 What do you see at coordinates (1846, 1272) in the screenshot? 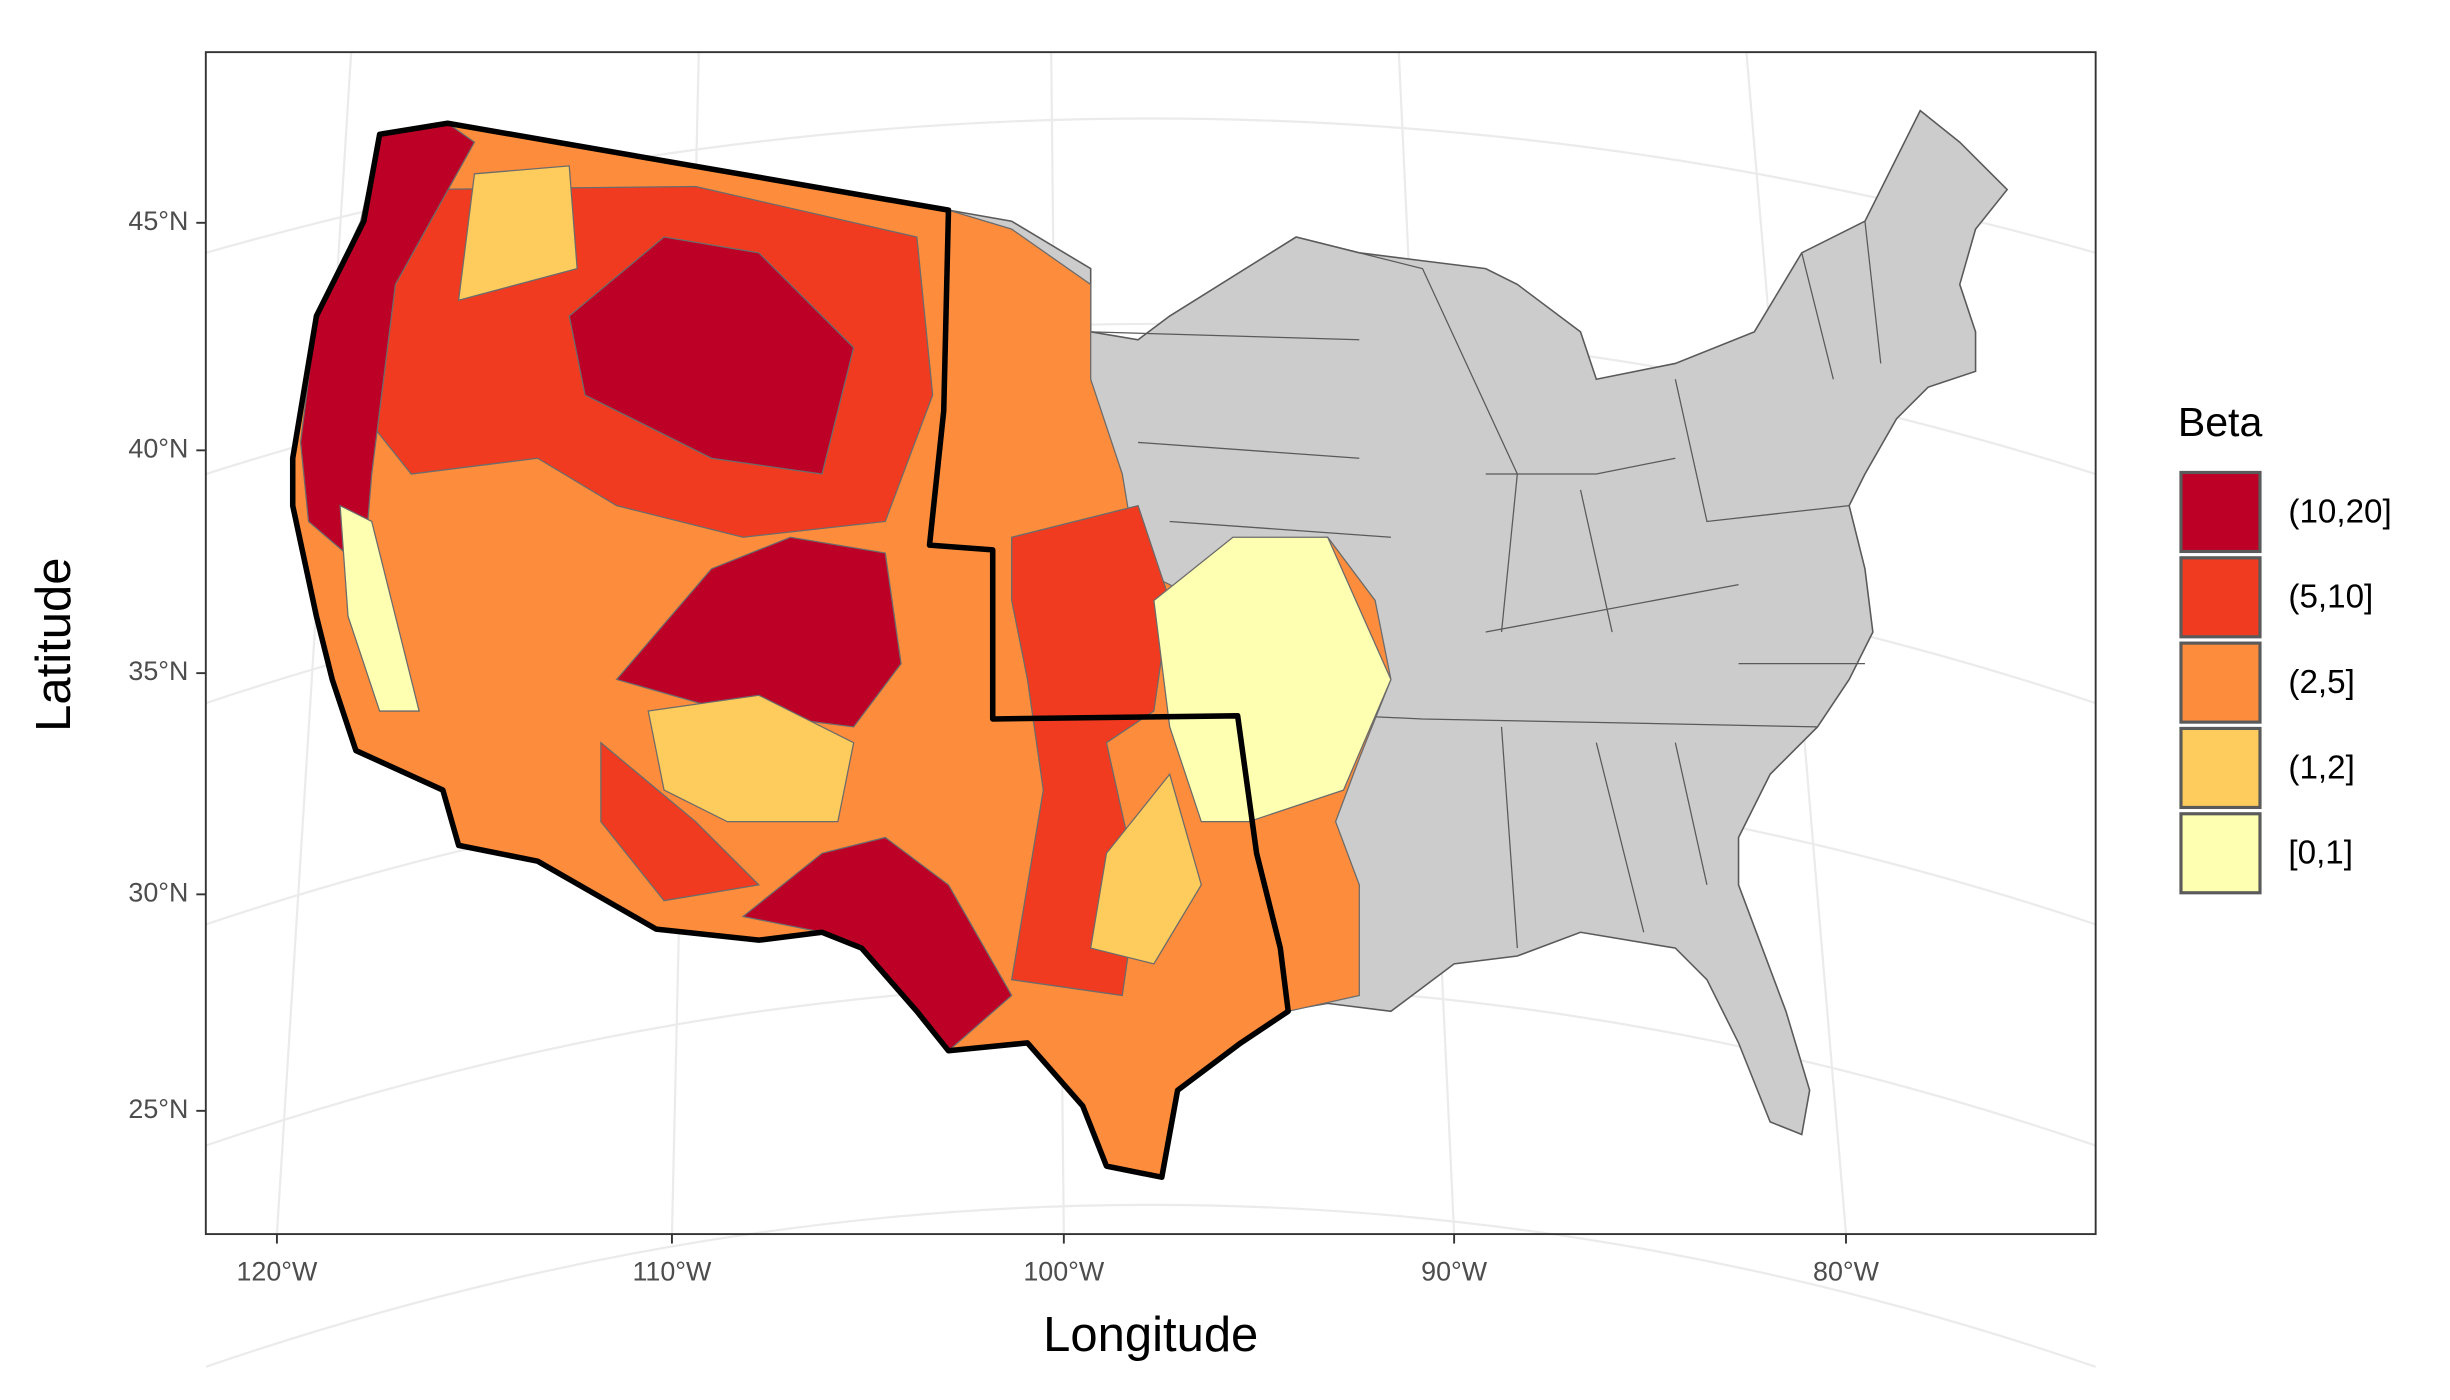
I see `x-tick-label: 80°W` at bounding box center [1846, 1272].